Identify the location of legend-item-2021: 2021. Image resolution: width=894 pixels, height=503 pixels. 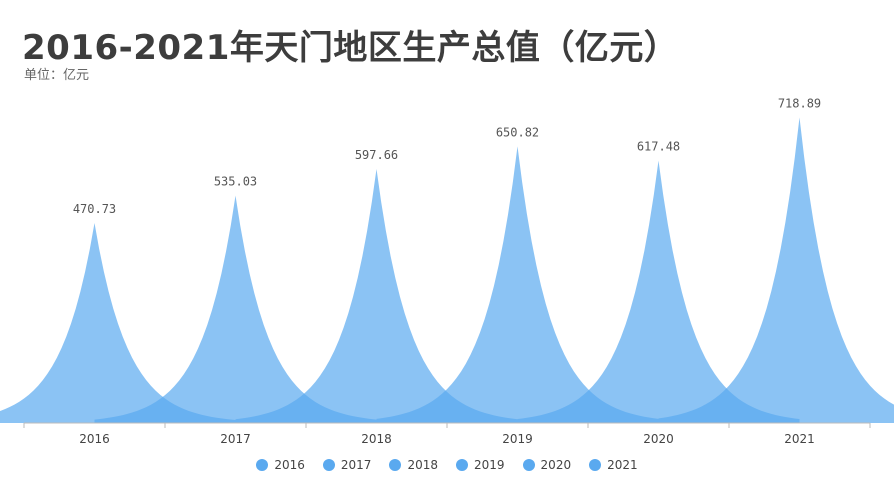
(613, 465).